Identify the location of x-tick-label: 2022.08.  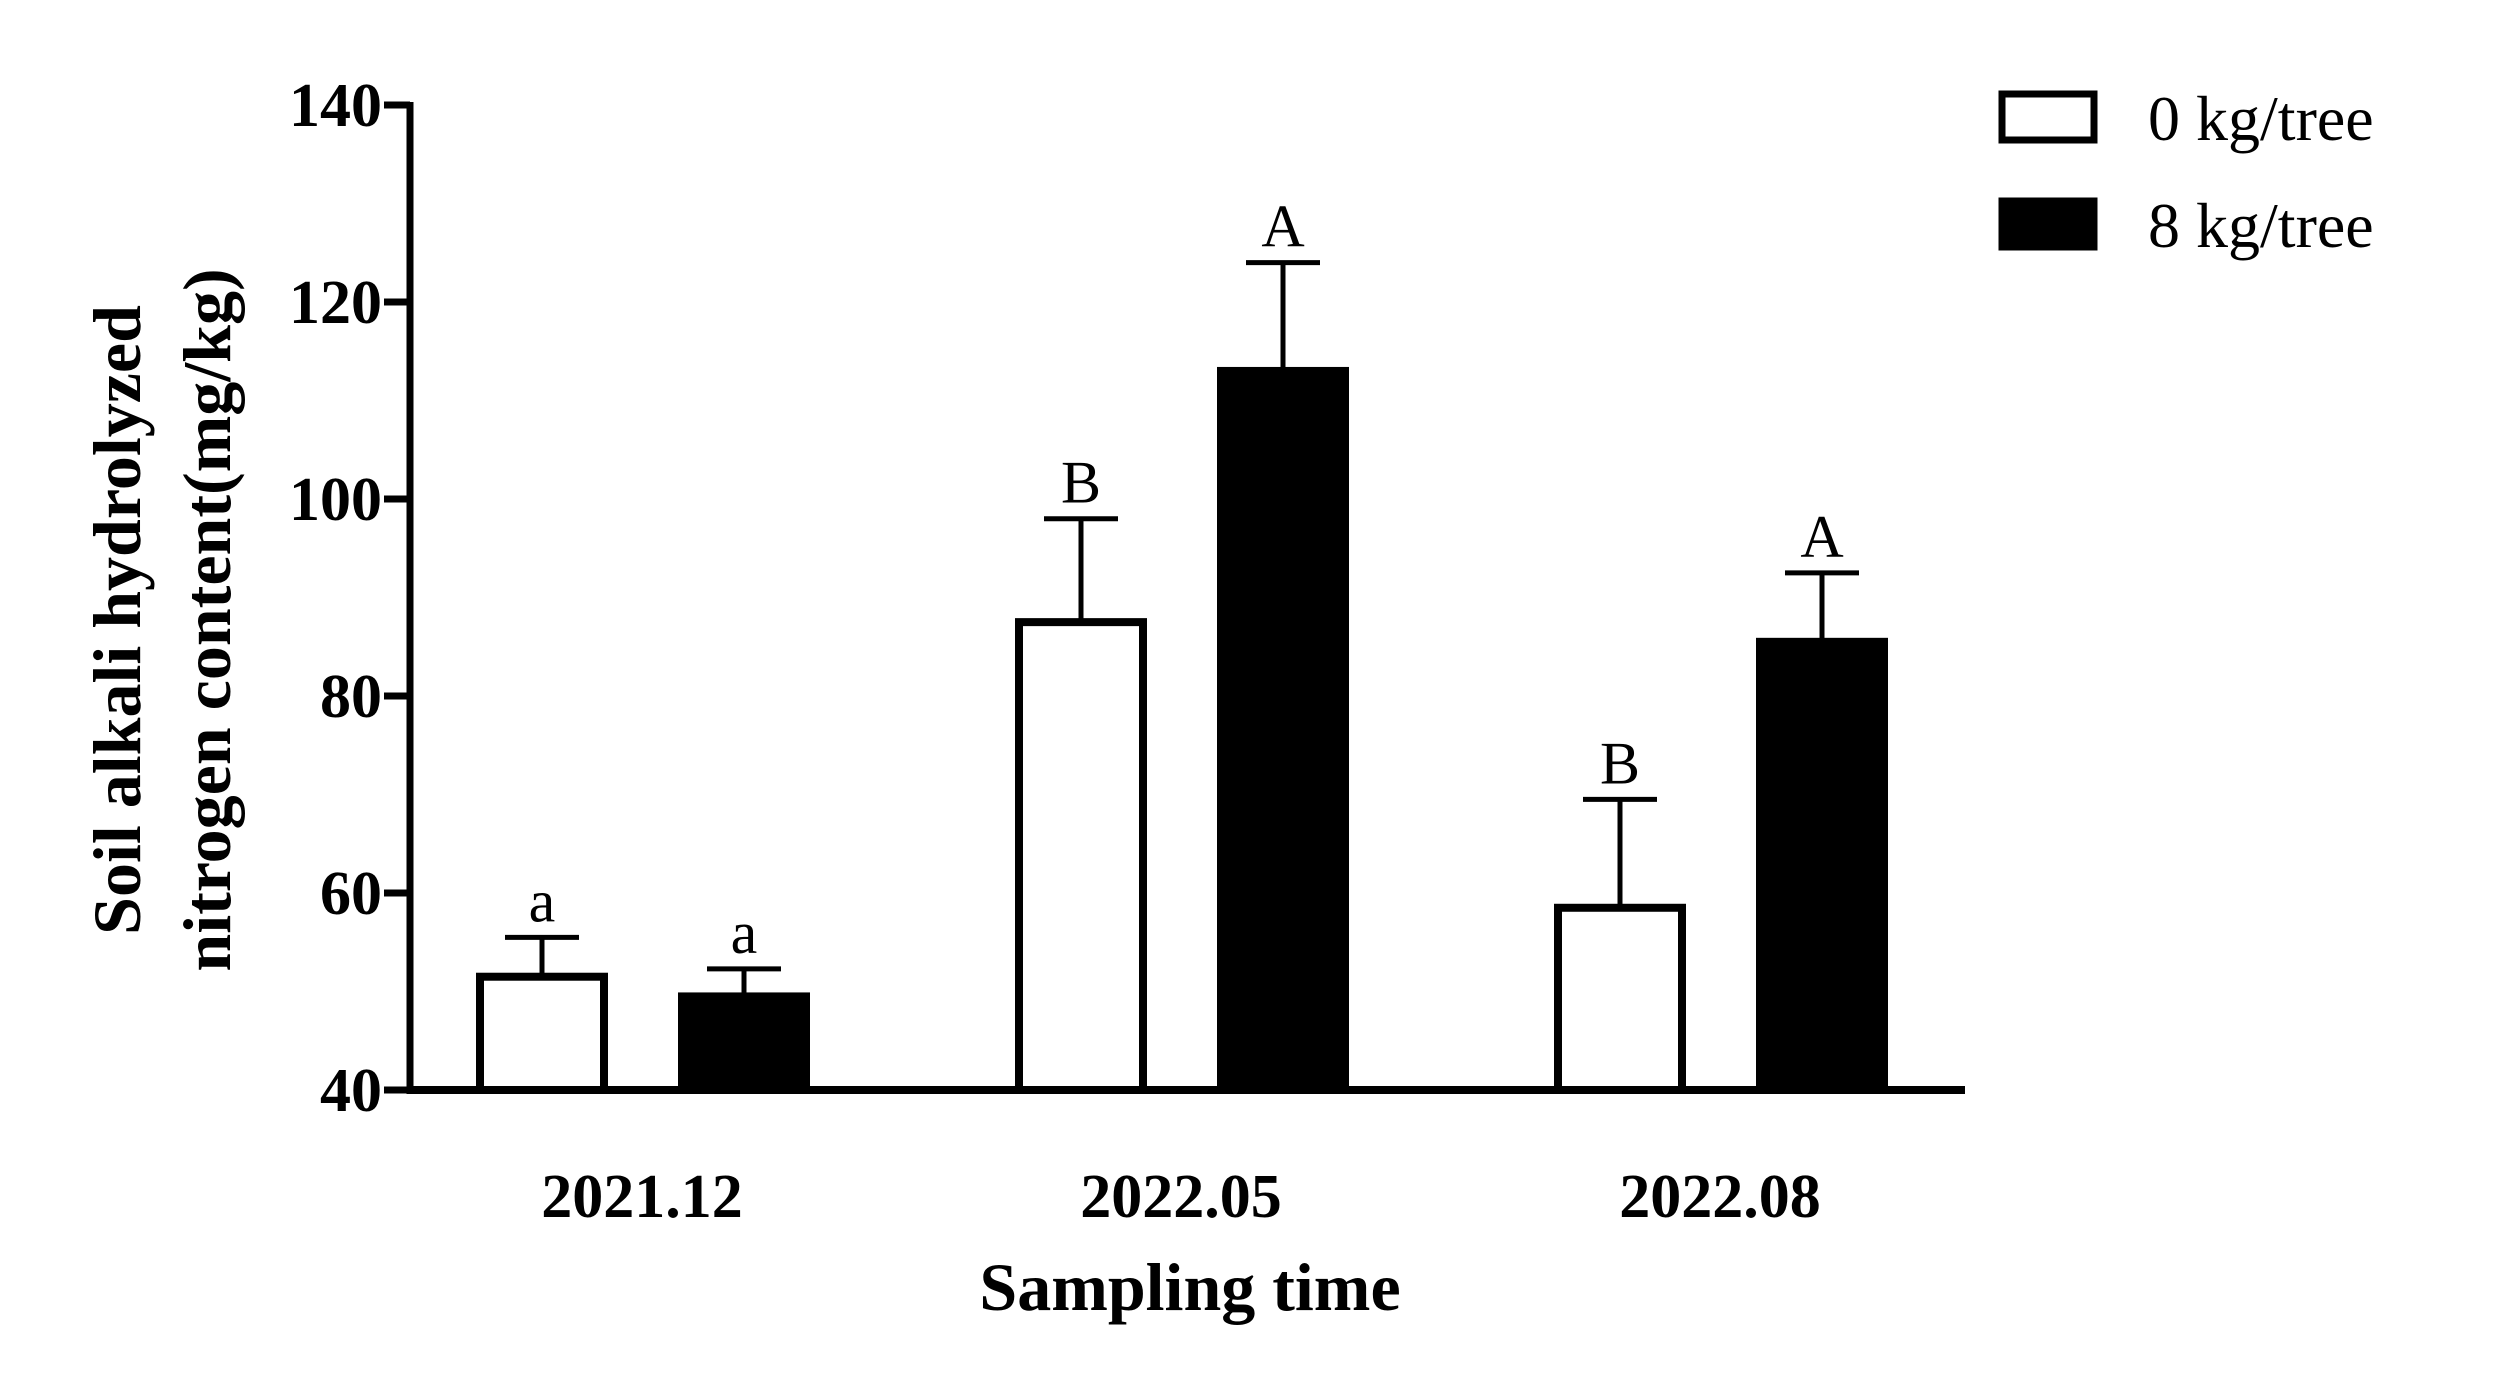
(1720, 1197).